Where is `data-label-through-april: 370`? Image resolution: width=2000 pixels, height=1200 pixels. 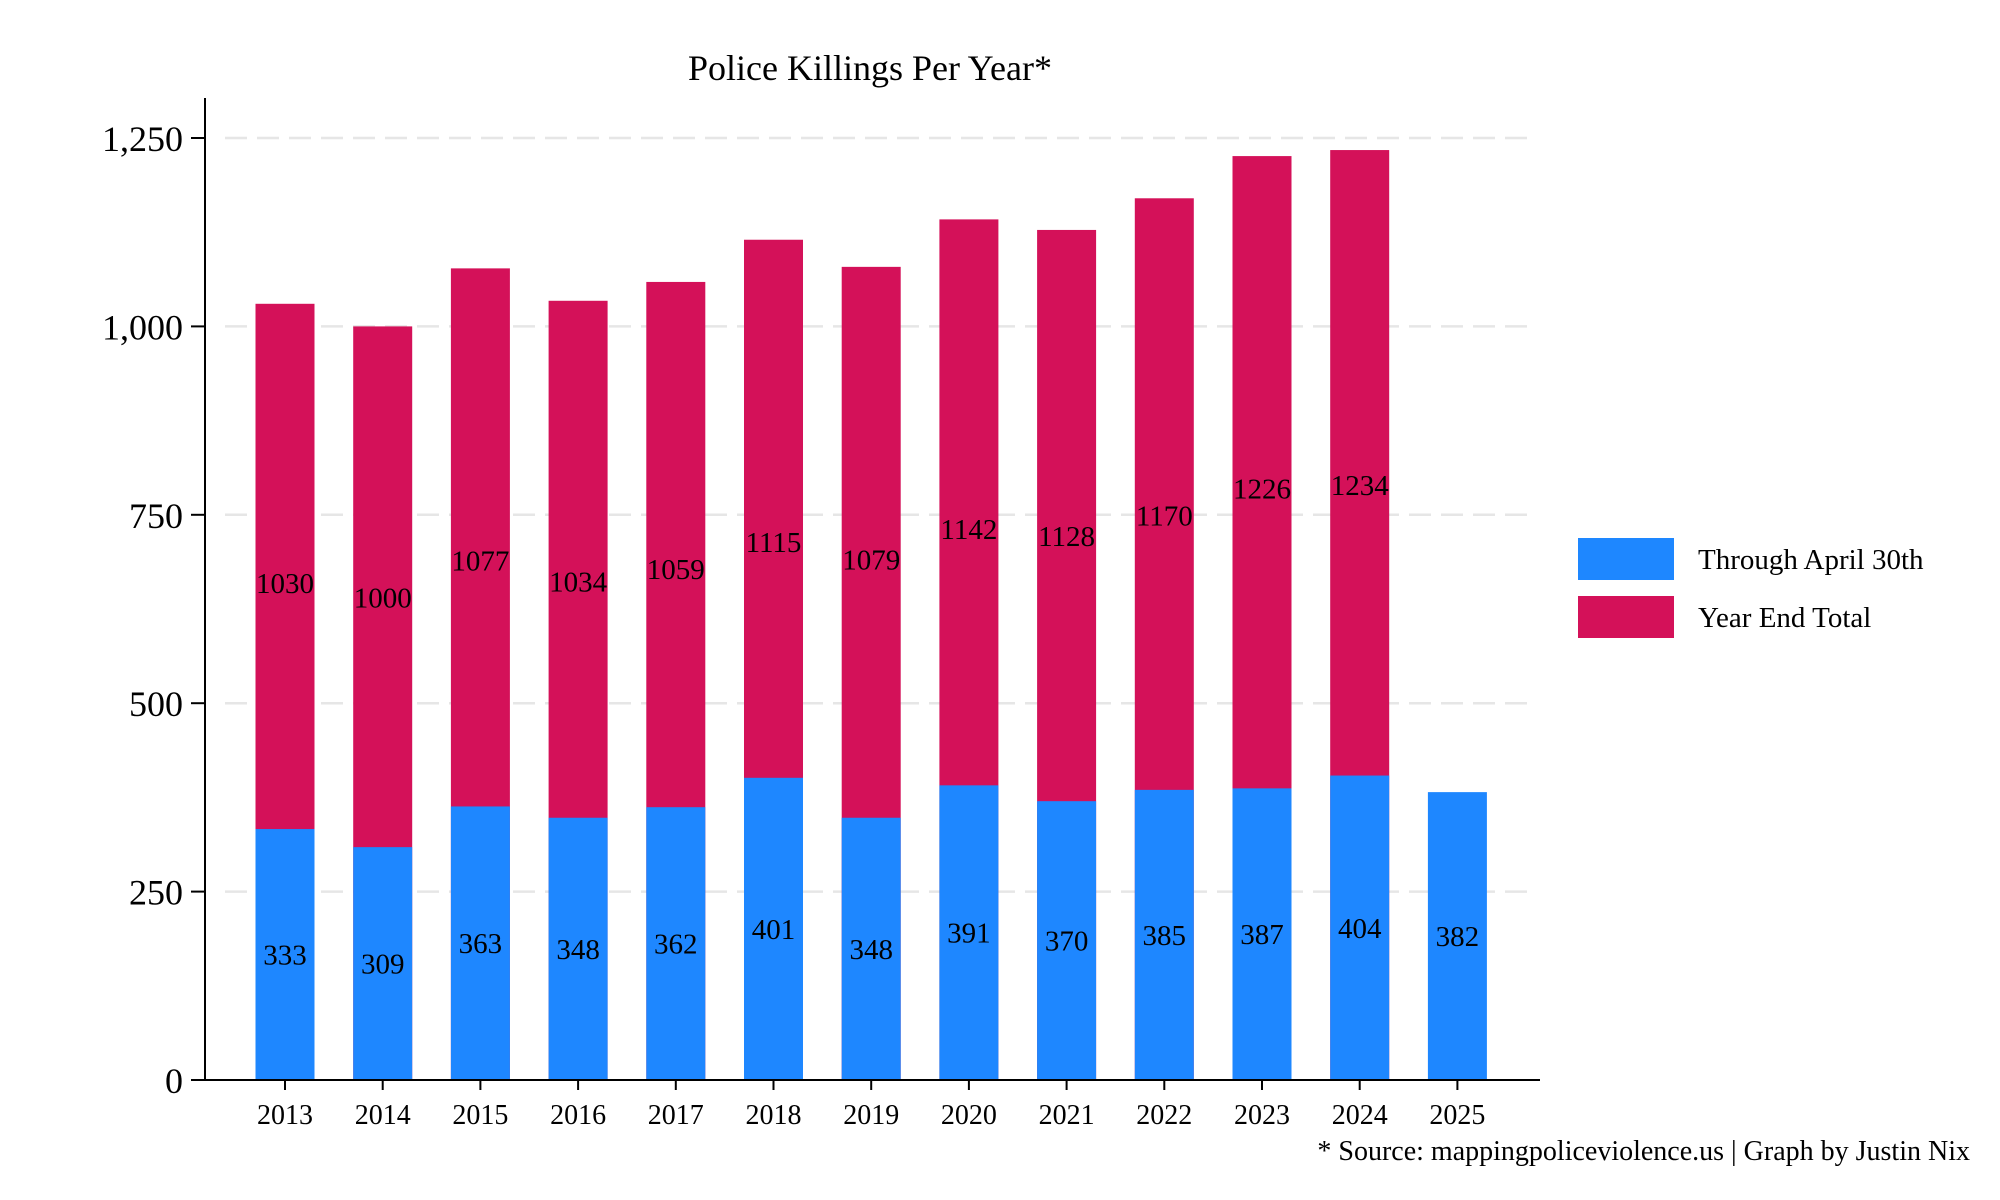
data-label-through-april: 370 is located at coordinates (1067, 942).